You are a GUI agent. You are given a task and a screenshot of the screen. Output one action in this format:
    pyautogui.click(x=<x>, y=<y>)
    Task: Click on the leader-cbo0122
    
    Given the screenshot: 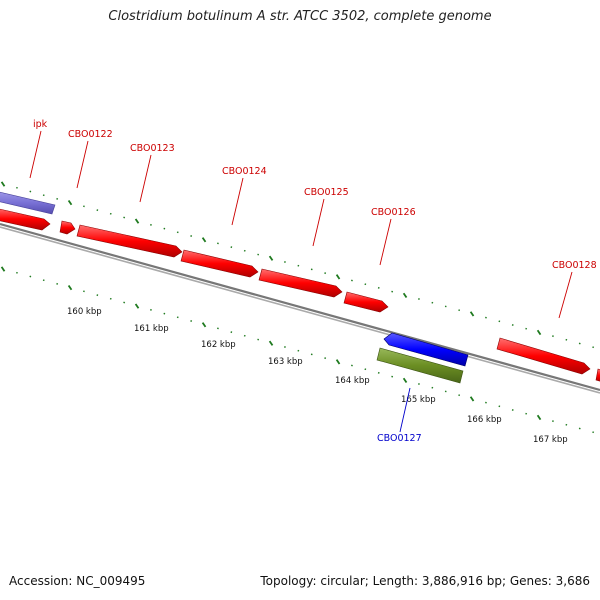 What is the action you would take?
    pyautogui.click(x=82, y=164)
    